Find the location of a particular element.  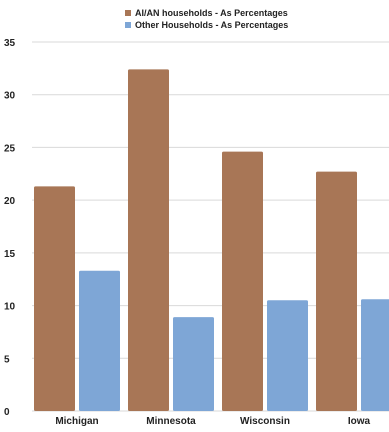

legend-label: Other Households - As Percentages is located at coordinates (211, 25).